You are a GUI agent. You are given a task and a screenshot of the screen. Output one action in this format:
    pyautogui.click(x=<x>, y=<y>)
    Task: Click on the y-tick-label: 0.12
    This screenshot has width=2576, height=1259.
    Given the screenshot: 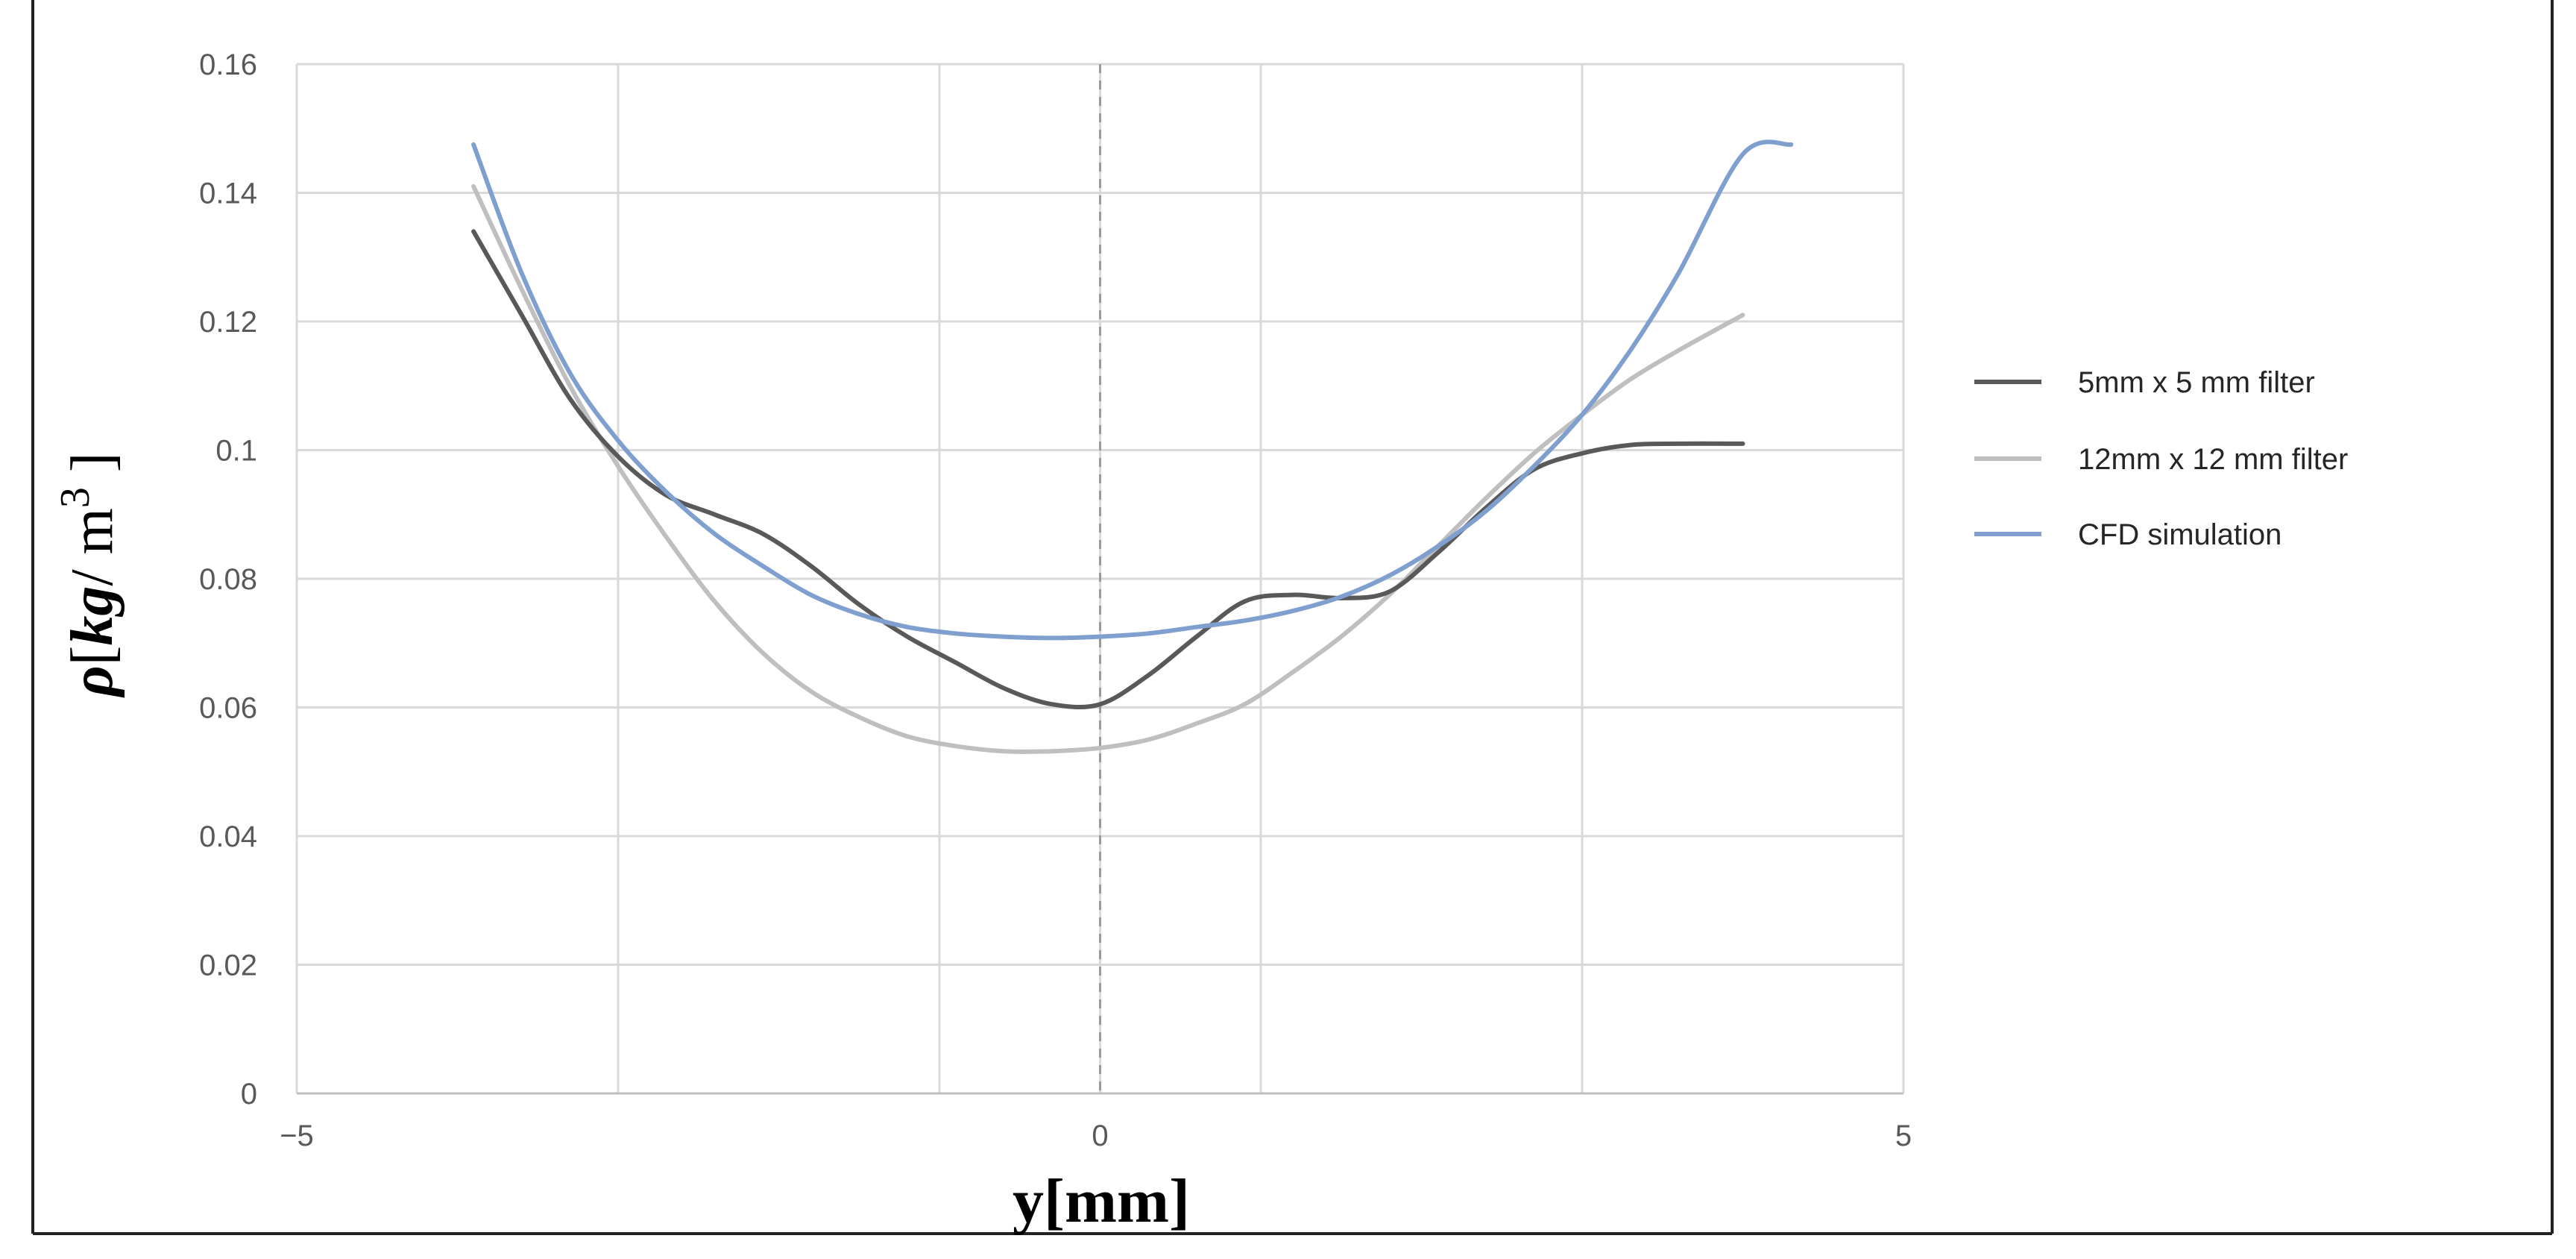 What is the action you would take?
    pyautogui.click(x=228, y=322)
    